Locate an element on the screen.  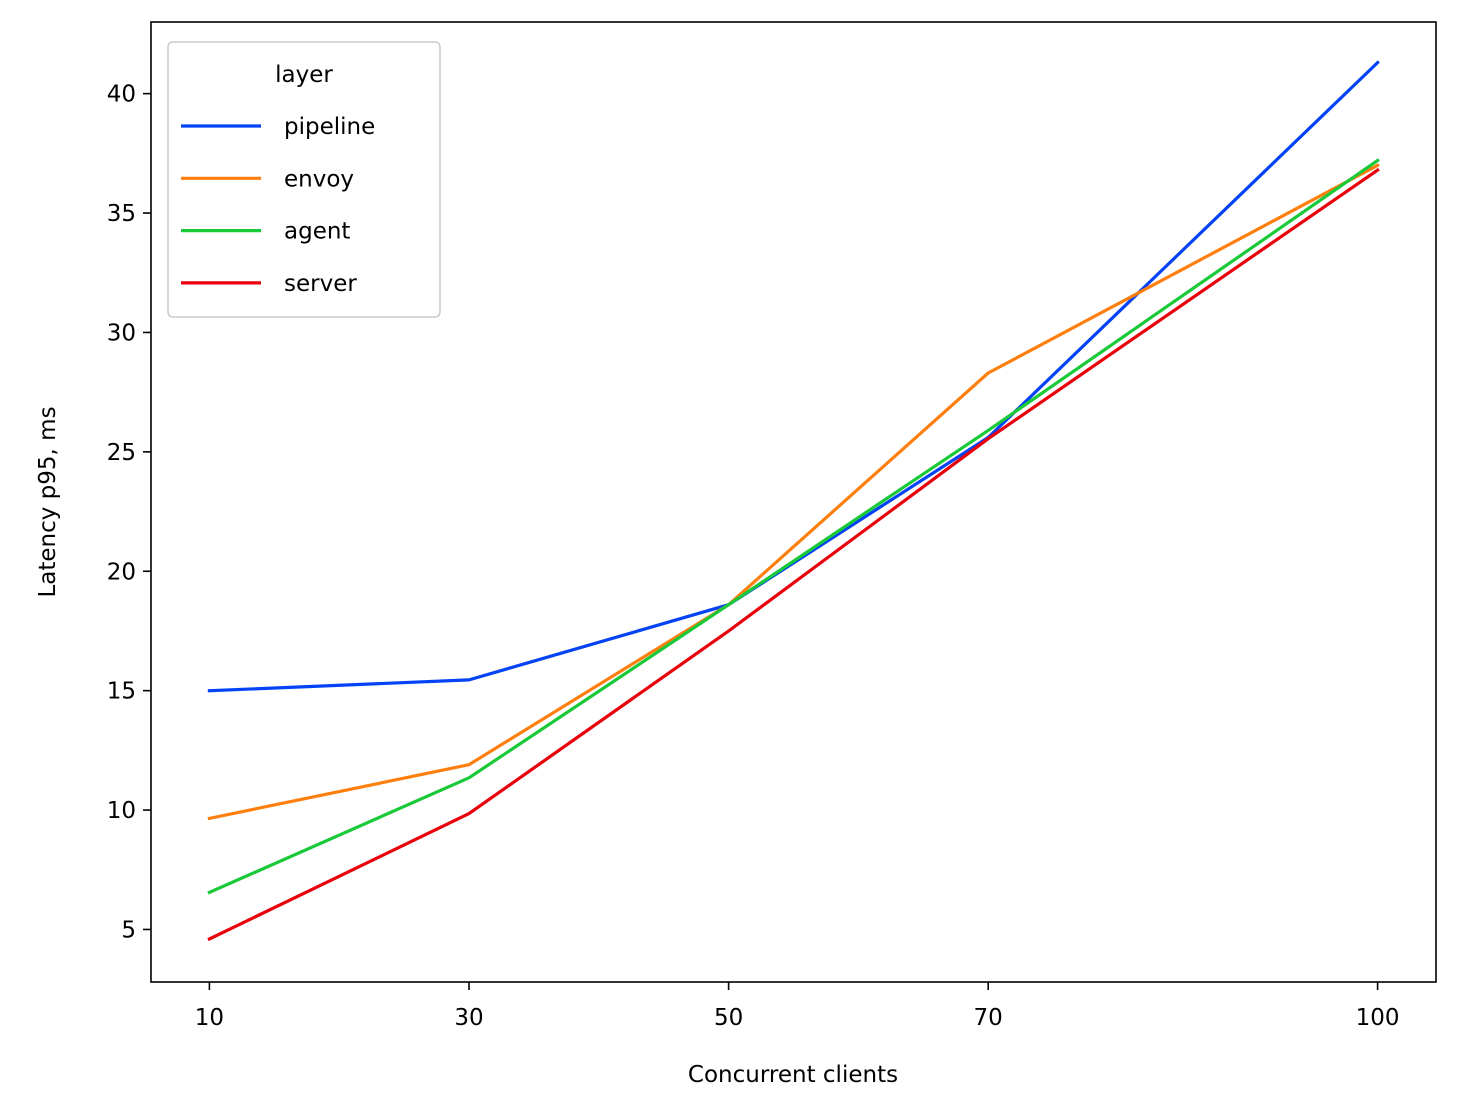
legend-label-server: server is located at coordinates (320, 284).